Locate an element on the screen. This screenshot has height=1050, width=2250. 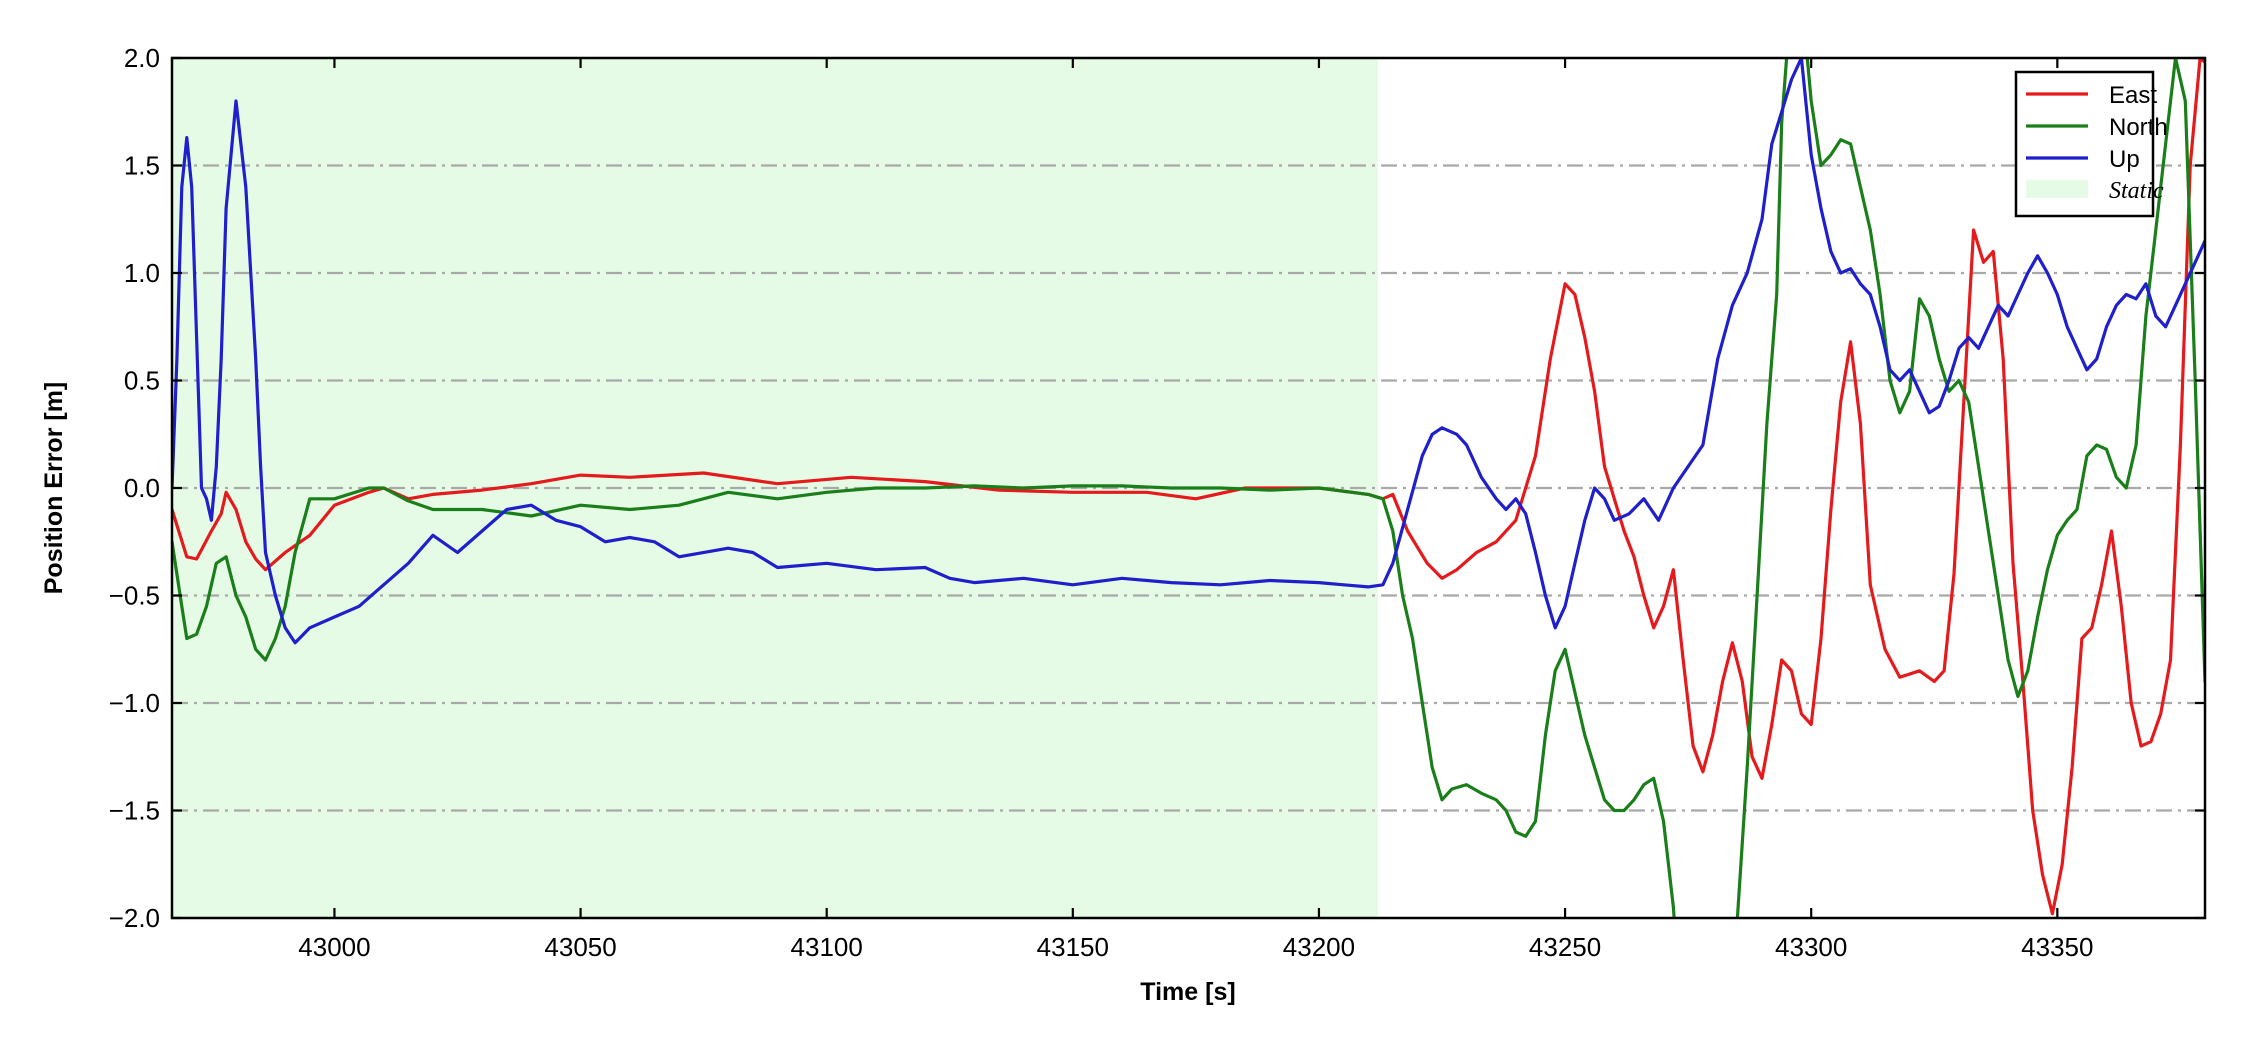
legend-swatch-static is located at coordinates (2057, 189).